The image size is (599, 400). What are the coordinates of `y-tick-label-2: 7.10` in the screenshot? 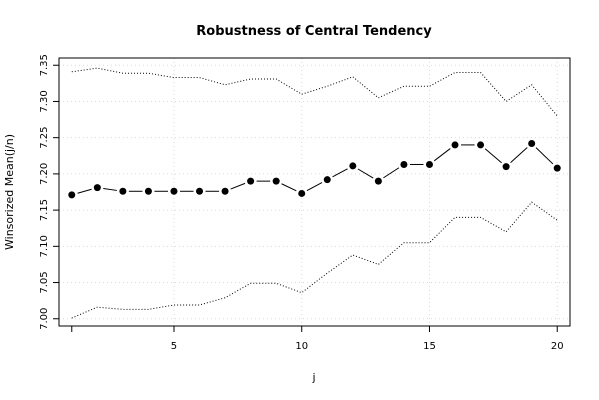 It's located at (44, 246).